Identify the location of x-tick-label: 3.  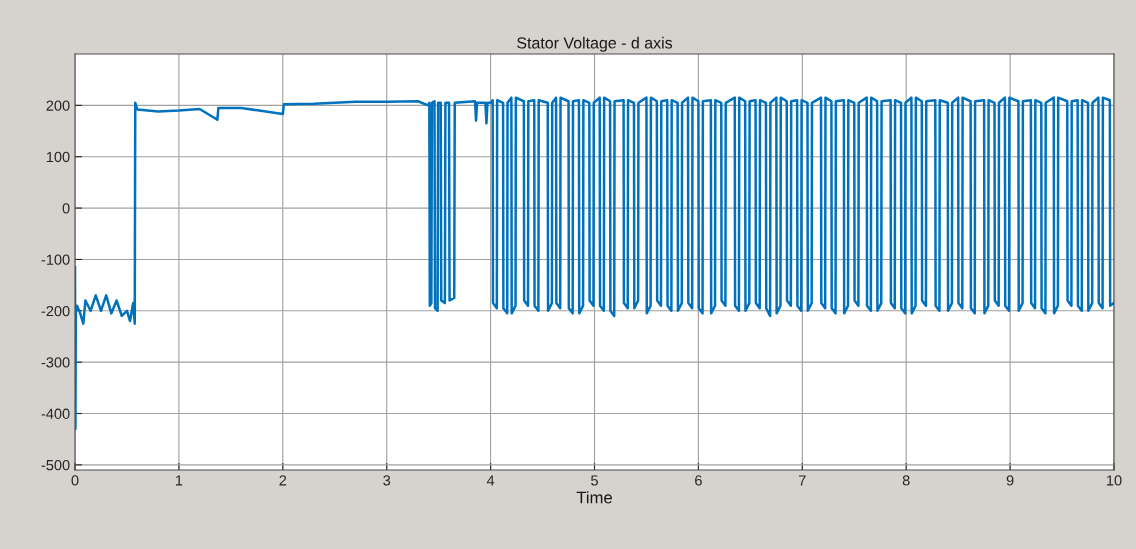
(387, 480).